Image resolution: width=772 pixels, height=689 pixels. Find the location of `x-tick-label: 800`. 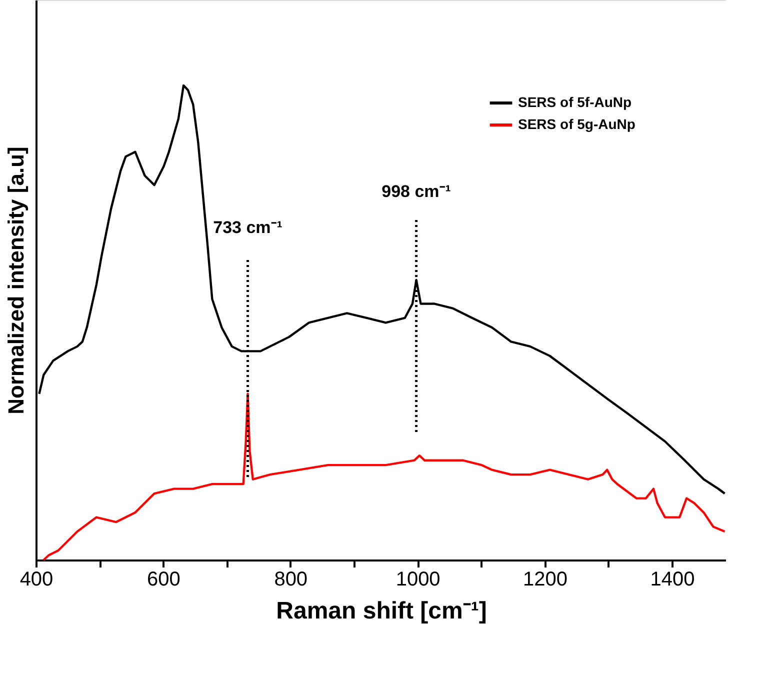

x-tick-label: 800 is located at coordinates (291, 579).